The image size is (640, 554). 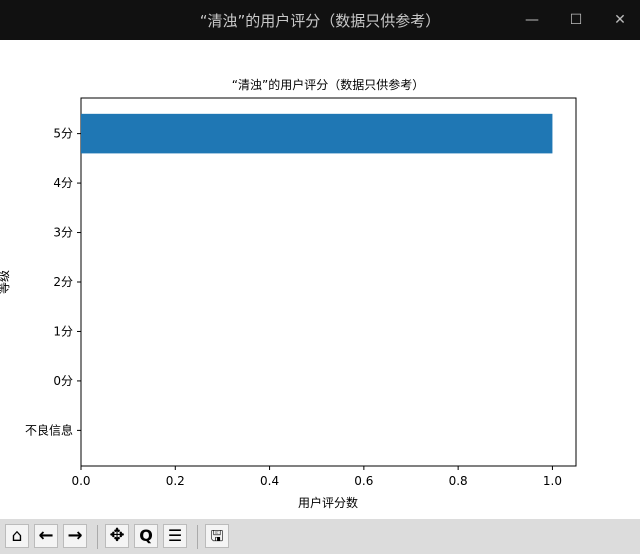 I want to click on forward-button: →, so click(x=75, y=536).